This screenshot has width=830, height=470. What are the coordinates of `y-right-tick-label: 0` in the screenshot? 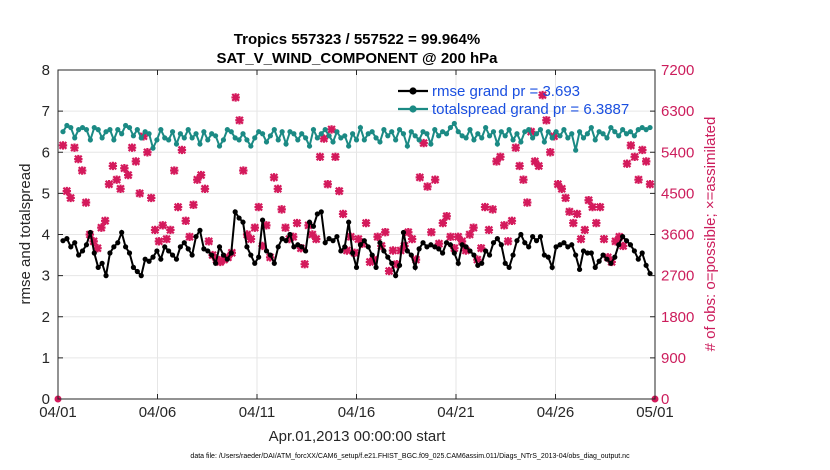 It's located at (665, 399).